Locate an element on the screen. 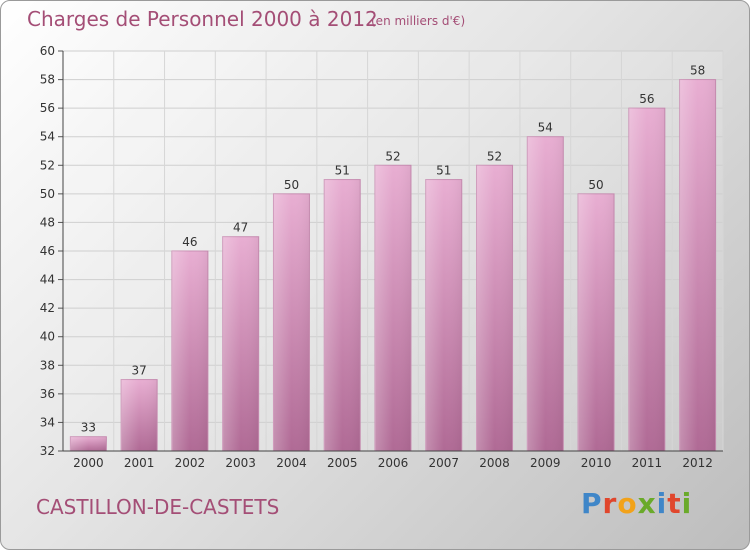 The height and width of the screenshot is (550, 750). x-tick-label: 2009 is located at coordinates (545, 463).